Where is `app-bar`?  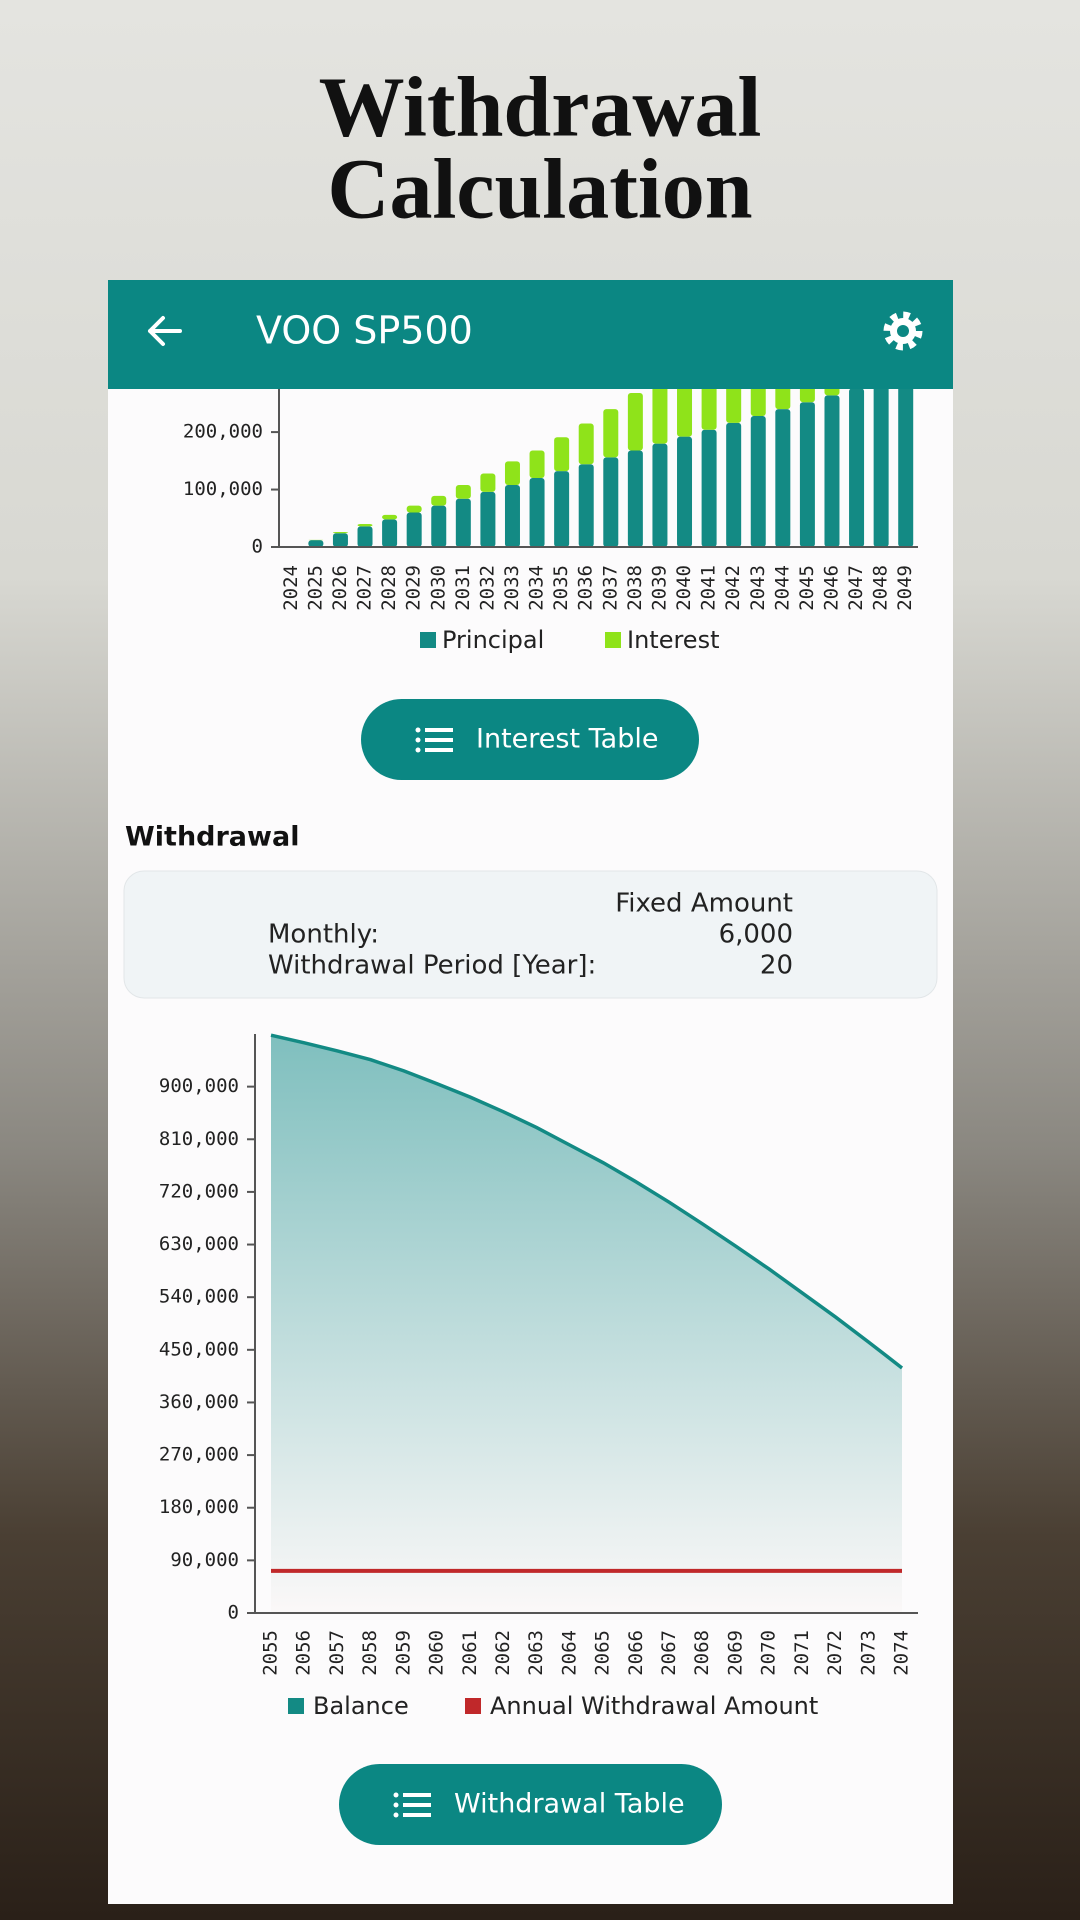
app-bar is located at coordinates (530, 334).